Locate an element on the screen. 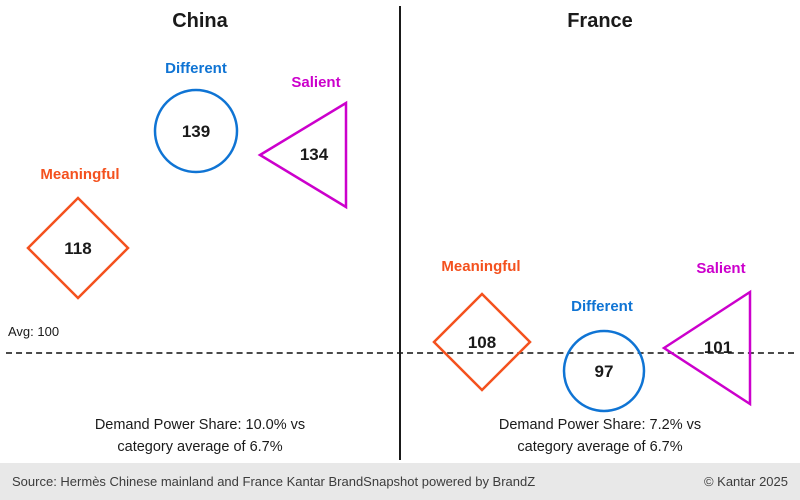 The image size is (800, 500). average-label: Avg: 100 is located at coordinates (34, 331).